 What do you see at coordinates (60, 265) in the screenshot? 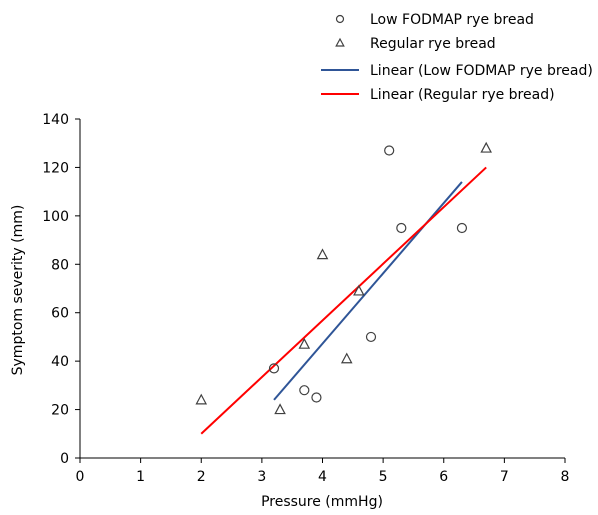
I see `y-tick-label: 80` at bounding box center [60, 265].